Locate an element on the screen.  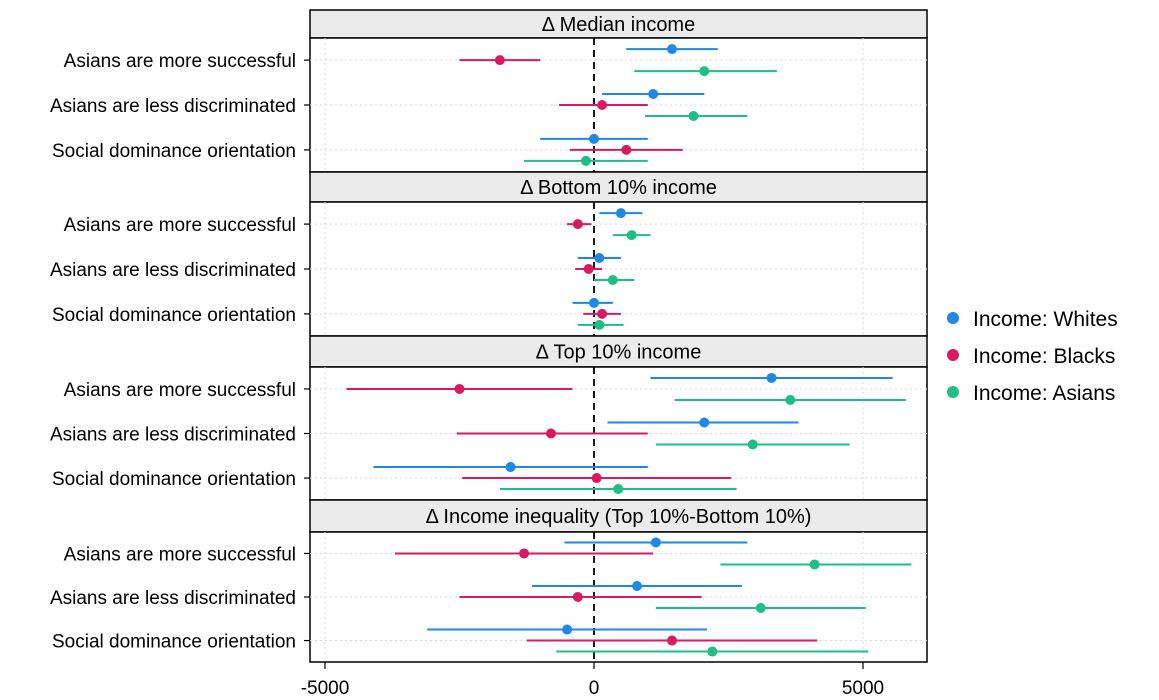
legend-label: Income: Whites is located at coordinates (1045, 319).